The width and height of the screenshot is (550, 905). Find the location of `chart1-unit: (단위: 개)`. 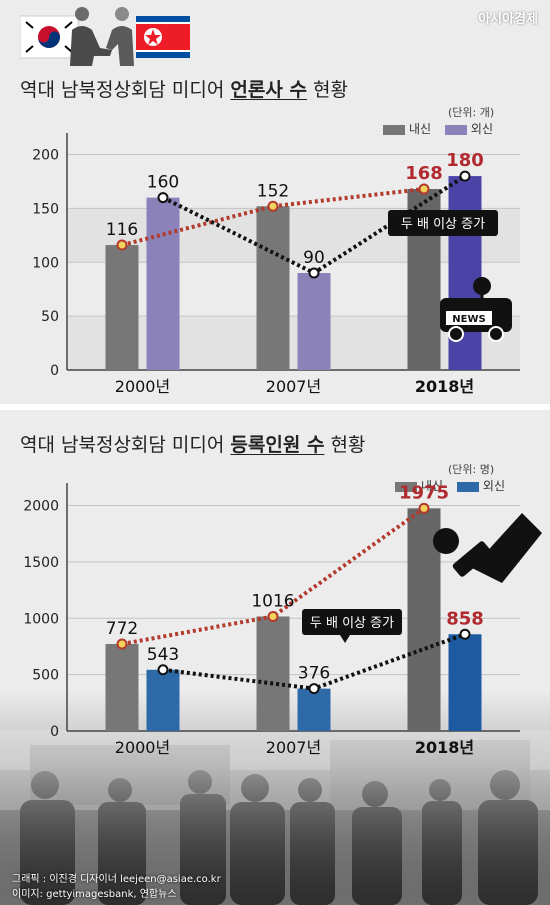

chart1-unit: (단위: 개) is located at coordinates (471, 112).